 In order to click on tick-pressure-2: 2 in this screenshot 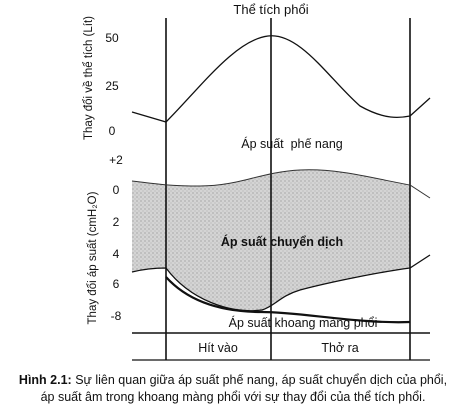, I will do `click(116, 222)`.